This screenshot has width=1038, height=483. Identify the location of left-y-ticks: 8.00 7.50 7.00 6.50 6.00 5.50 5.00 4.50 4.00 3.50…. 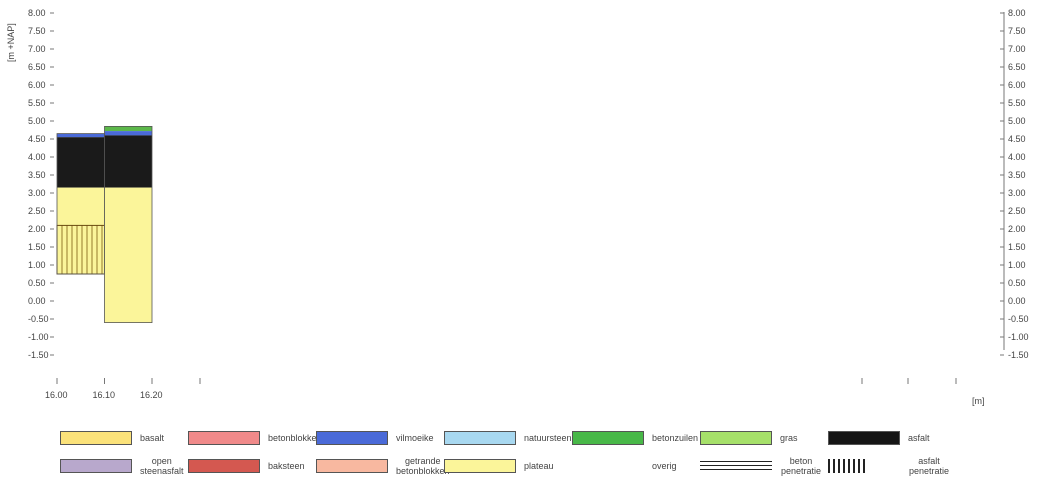
(41, 184).